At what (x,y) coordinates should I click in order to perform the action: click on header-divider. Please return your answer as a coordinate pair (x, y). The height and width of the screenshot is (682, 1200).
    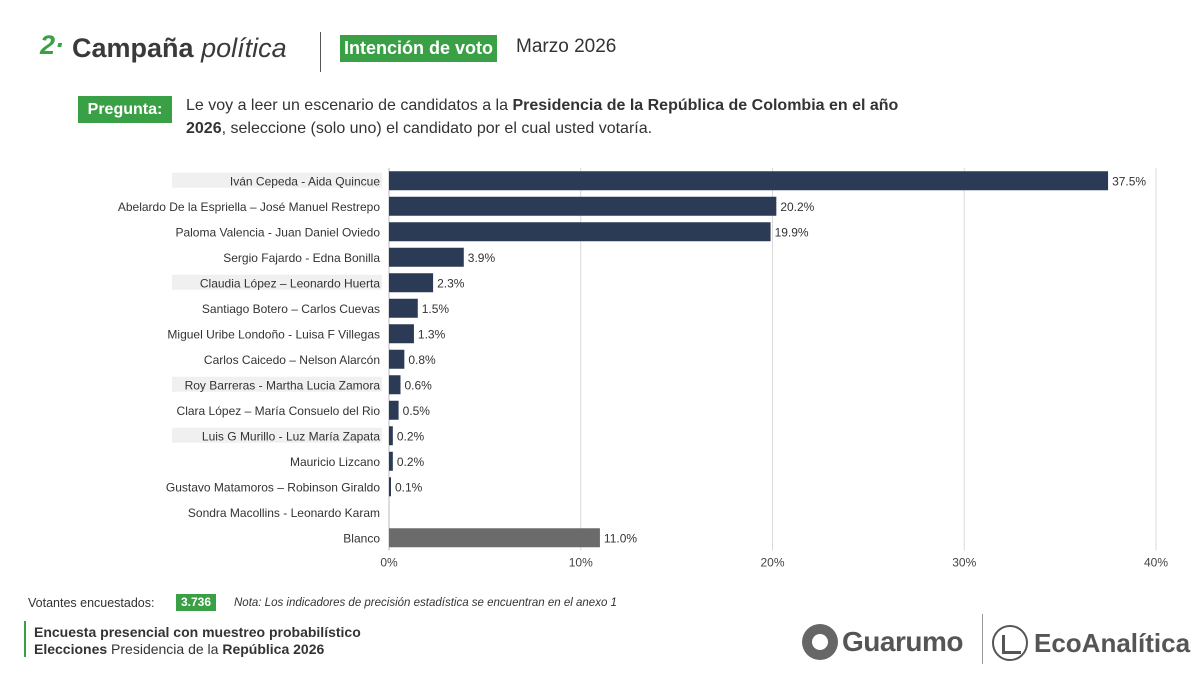
    Looking at the image, I should click on (320, 52).